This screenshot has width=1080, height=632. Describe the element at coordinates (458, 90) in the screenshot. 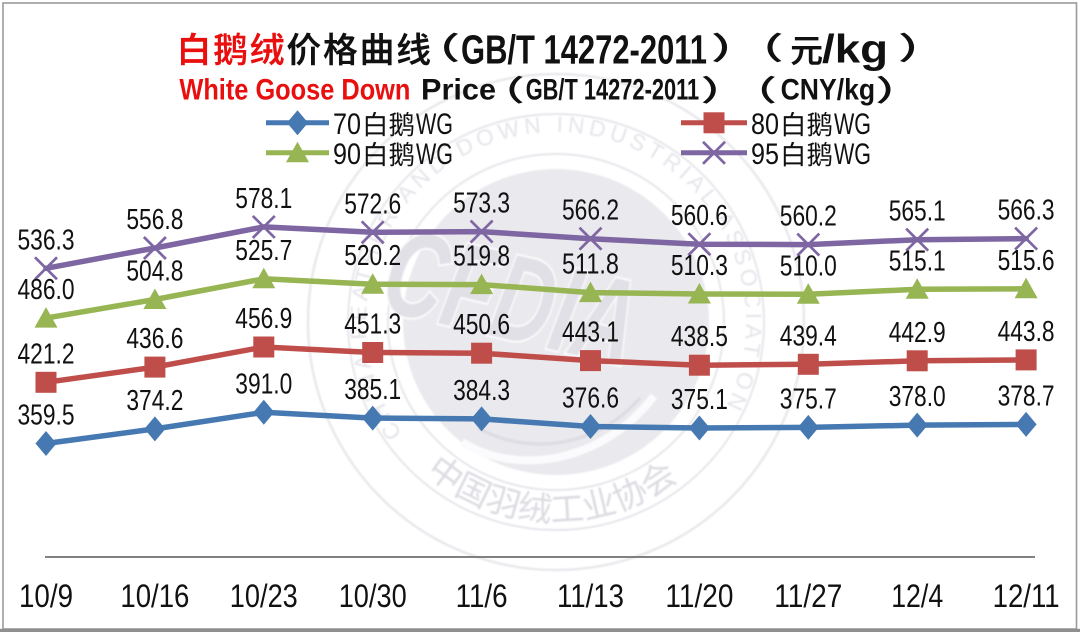

I see `svg-text: Price` at that location.